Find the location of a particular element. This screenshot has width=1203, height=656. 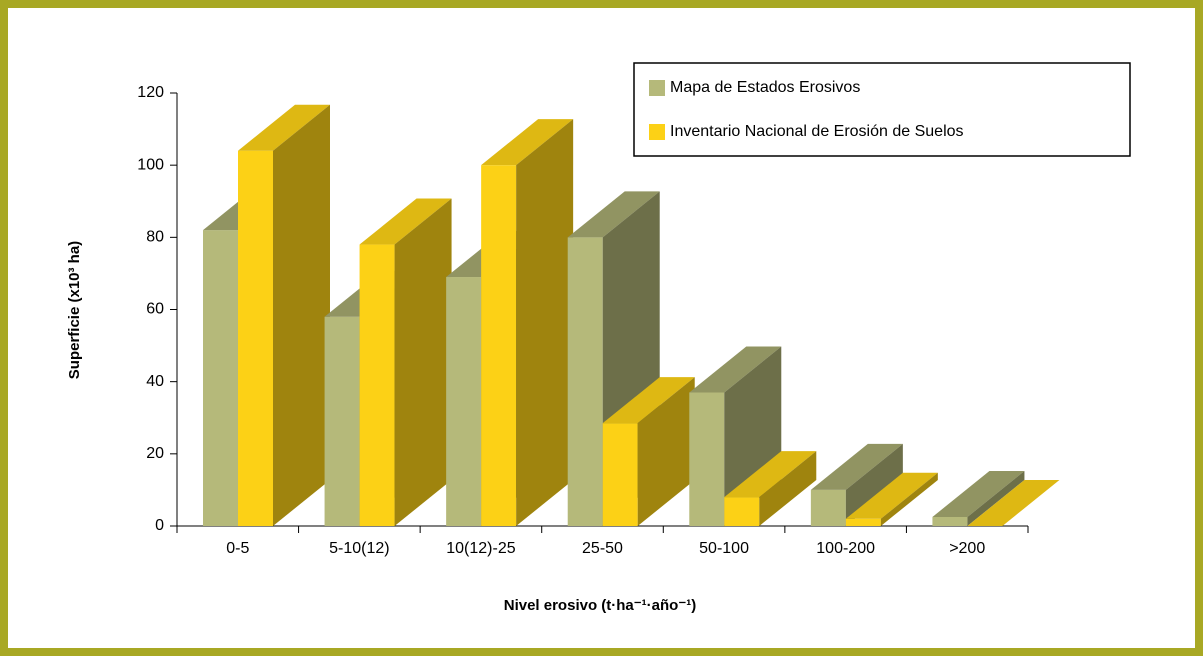

y-tick-label: 60 is located at coordinates (155, 309).